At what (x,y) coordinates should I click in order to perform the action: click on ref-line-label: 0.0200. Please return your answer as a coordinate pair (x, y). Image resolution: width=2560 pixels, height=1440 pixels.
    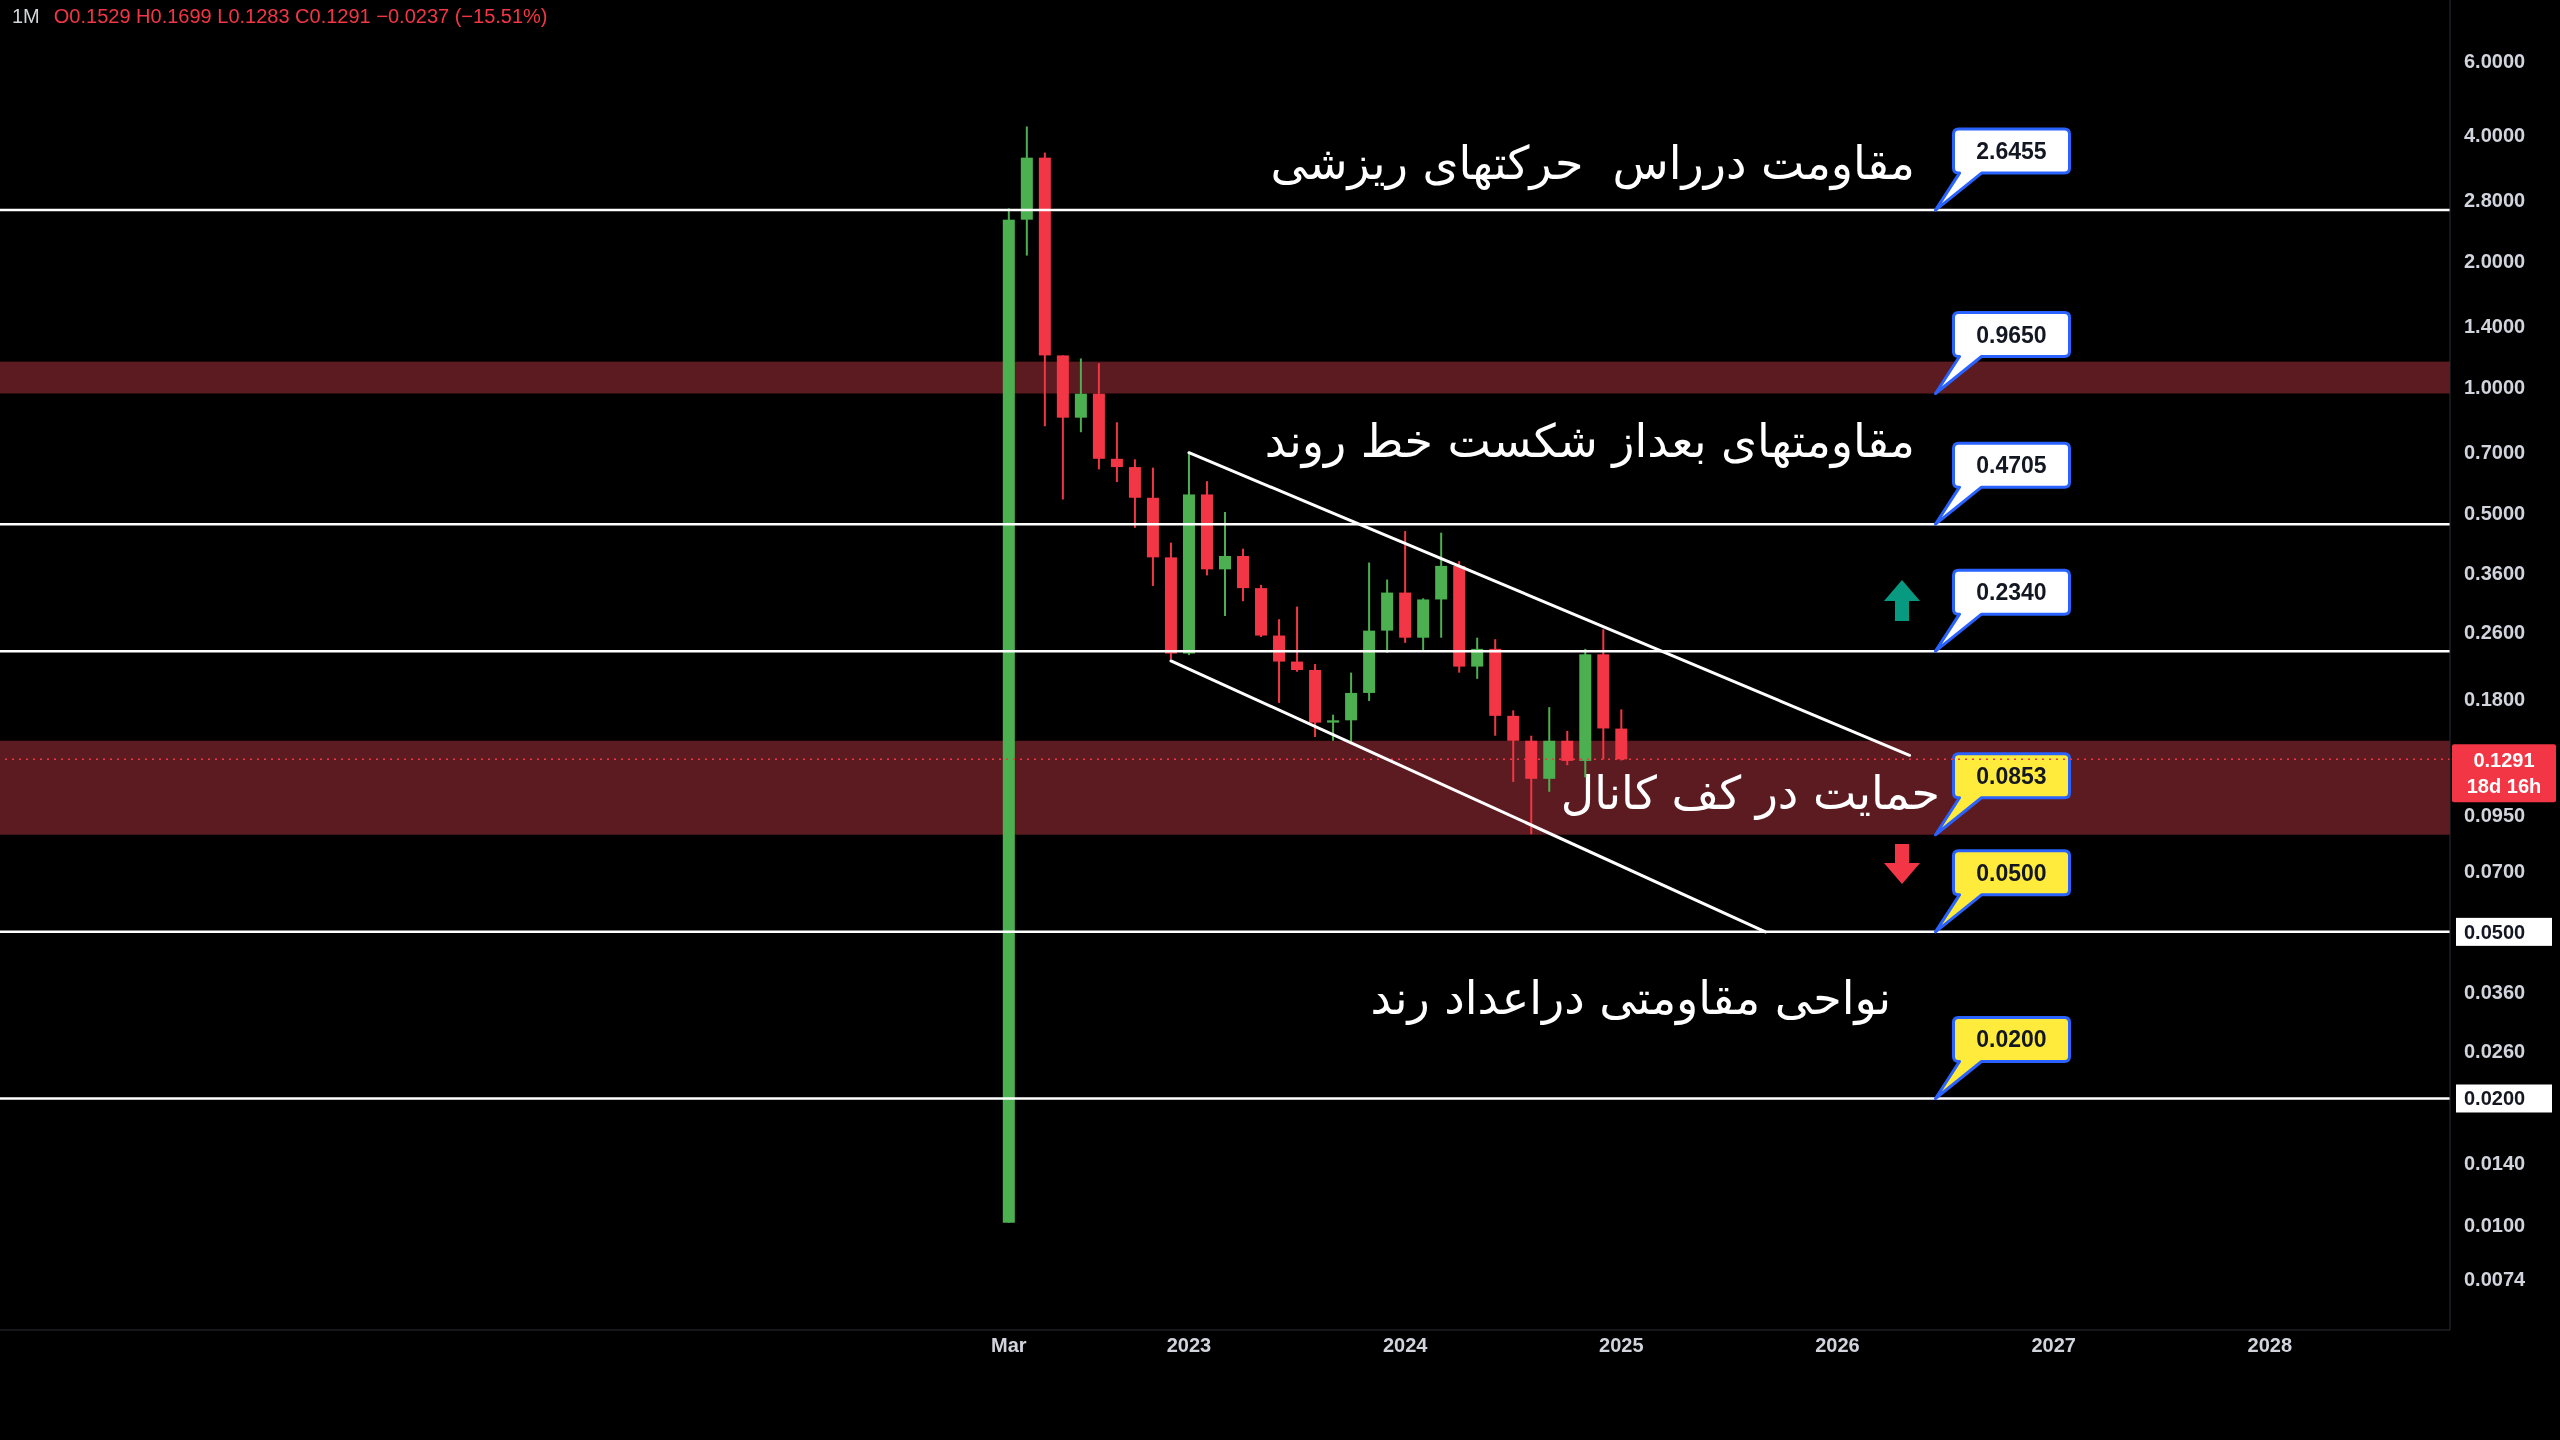
    Looking at the image, I should click on (2011, 1039).